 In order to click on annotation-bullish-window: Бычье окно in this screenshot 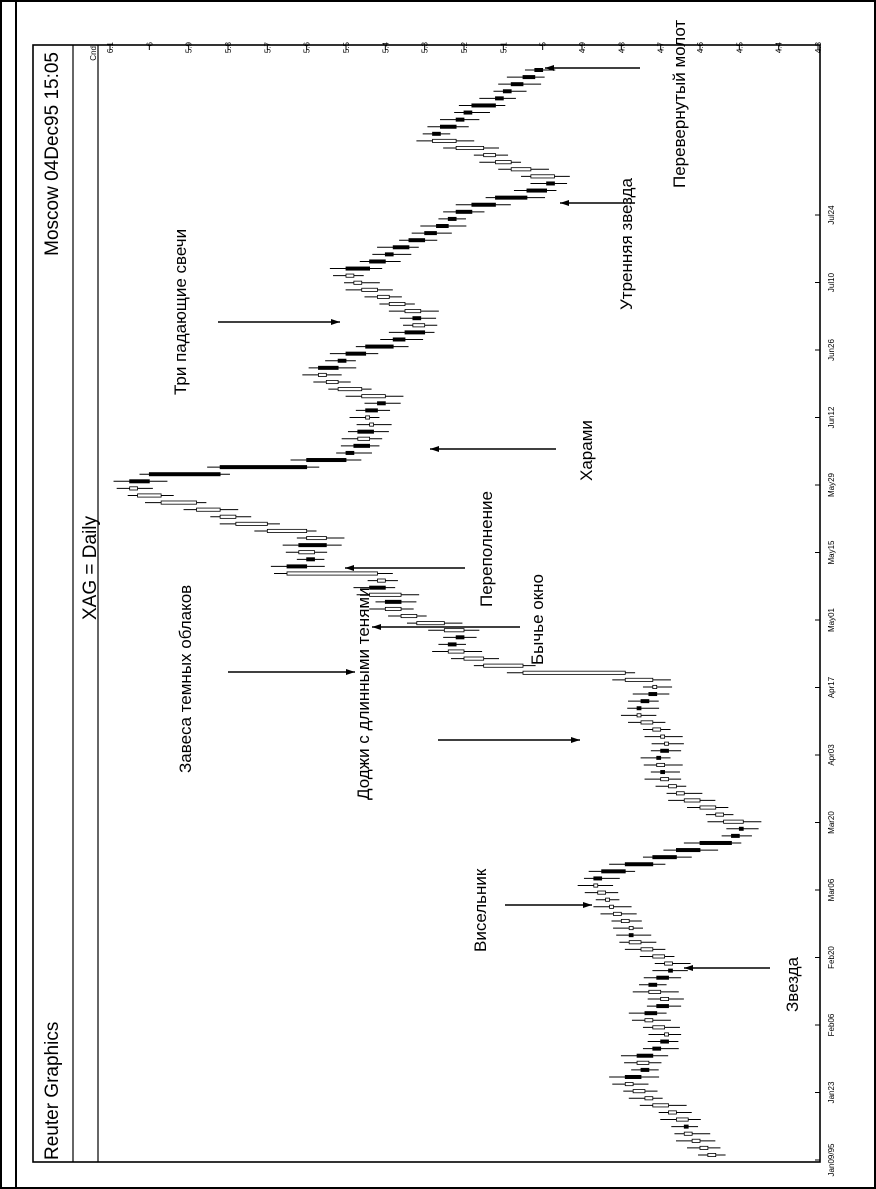, I will do `click(537, 619)`.